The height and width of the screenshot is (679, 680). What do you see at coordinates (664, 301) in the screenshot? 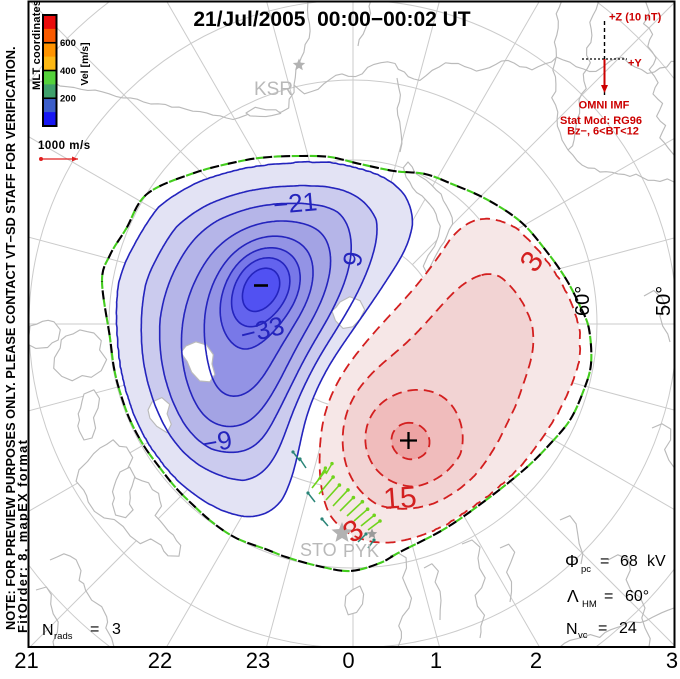
I see `svg-text: 50°` at bounding box center [664, 301].